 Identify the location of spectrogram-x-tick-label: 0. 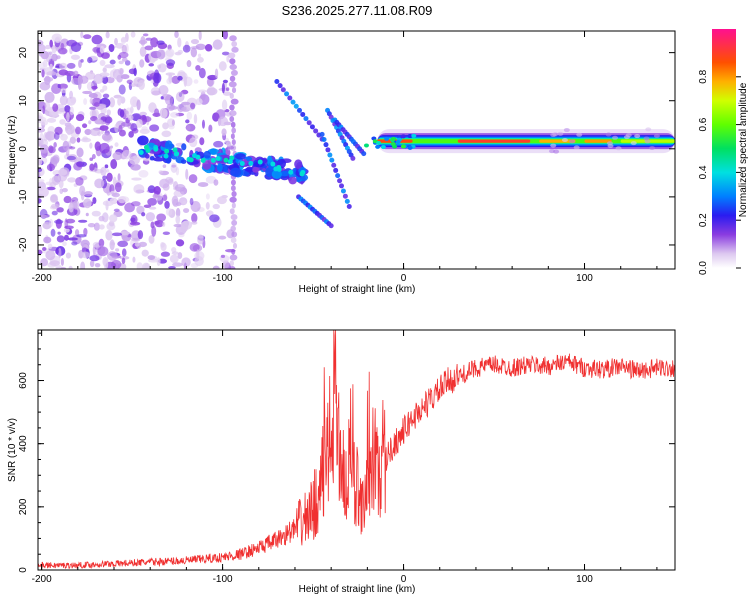
(404, 278).